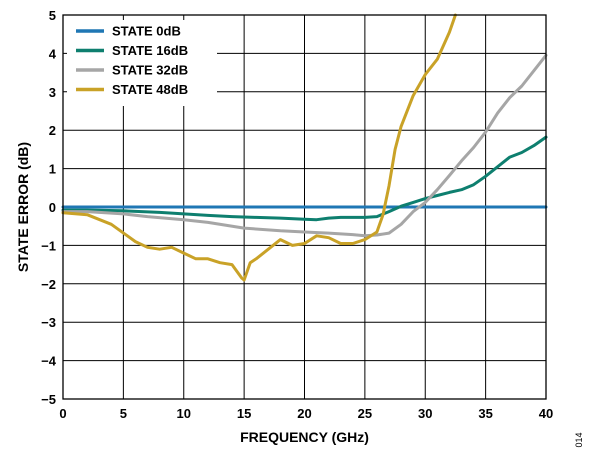 This screenshot has width=592, height=449. Describe the element at coordinates (48, 284) in the screenshot. I see `y-tick-label: −2` at that location.